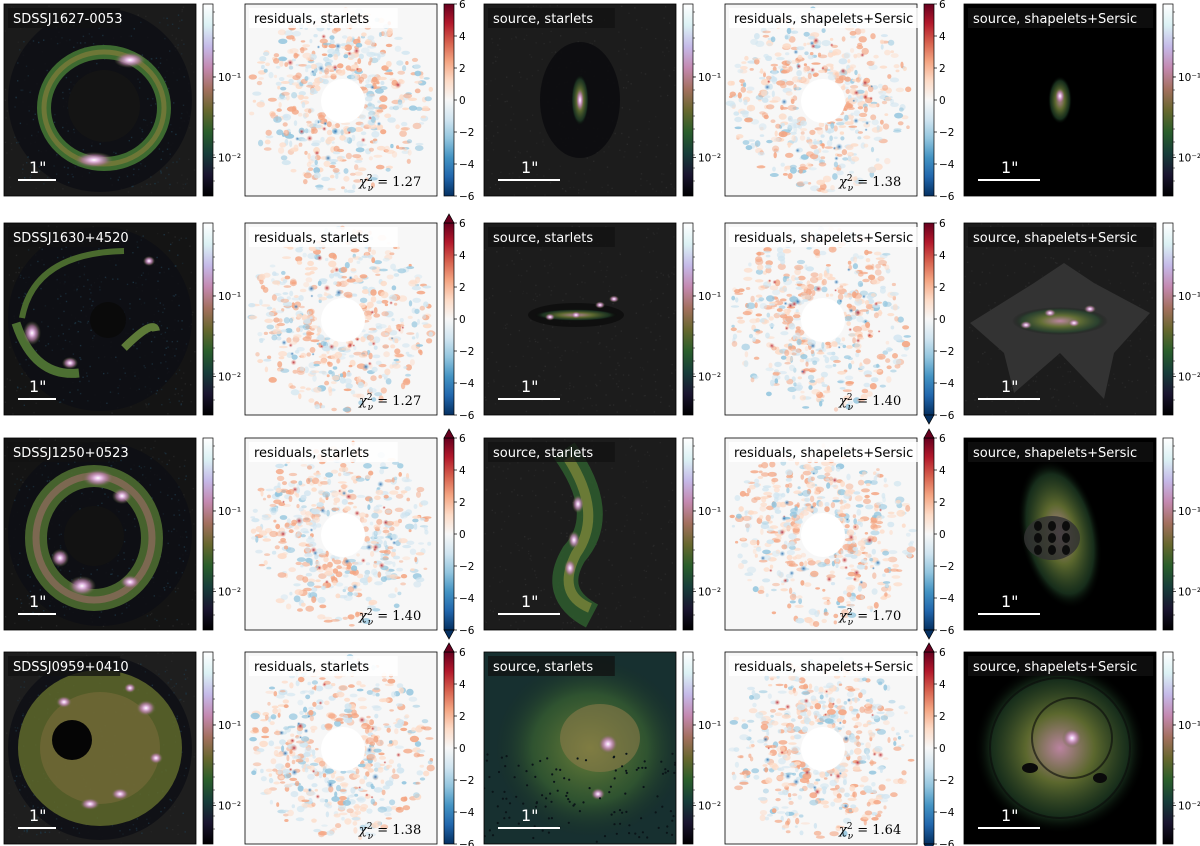  What do you see at coordinates (886, 401) in the screenshot?
I see `chi2-value: 1.40` at bounding box center [886, 401].